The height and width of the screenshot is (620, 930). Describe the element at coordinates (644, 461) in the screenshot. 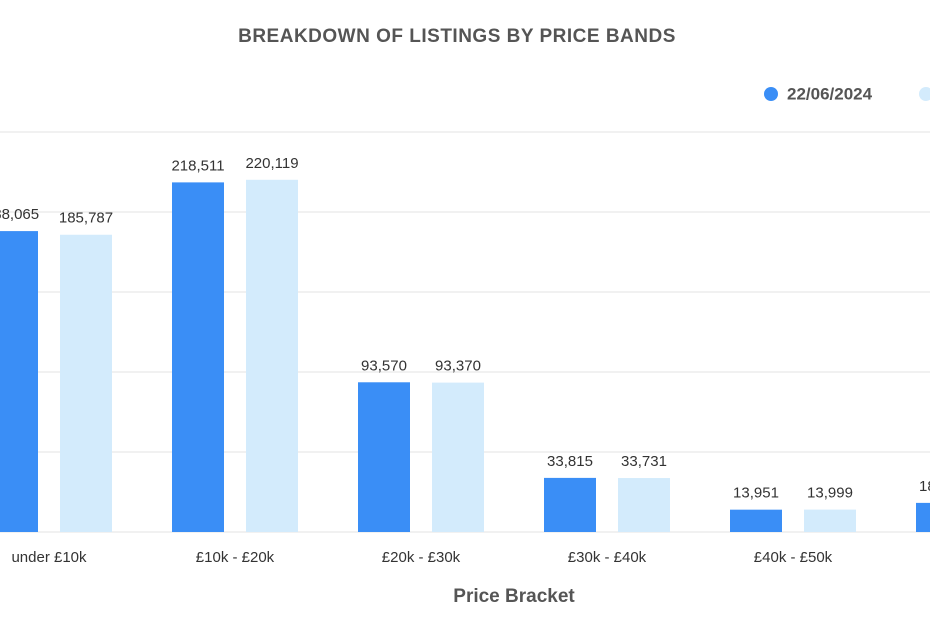

I see `data-label: 33,731` at that location.